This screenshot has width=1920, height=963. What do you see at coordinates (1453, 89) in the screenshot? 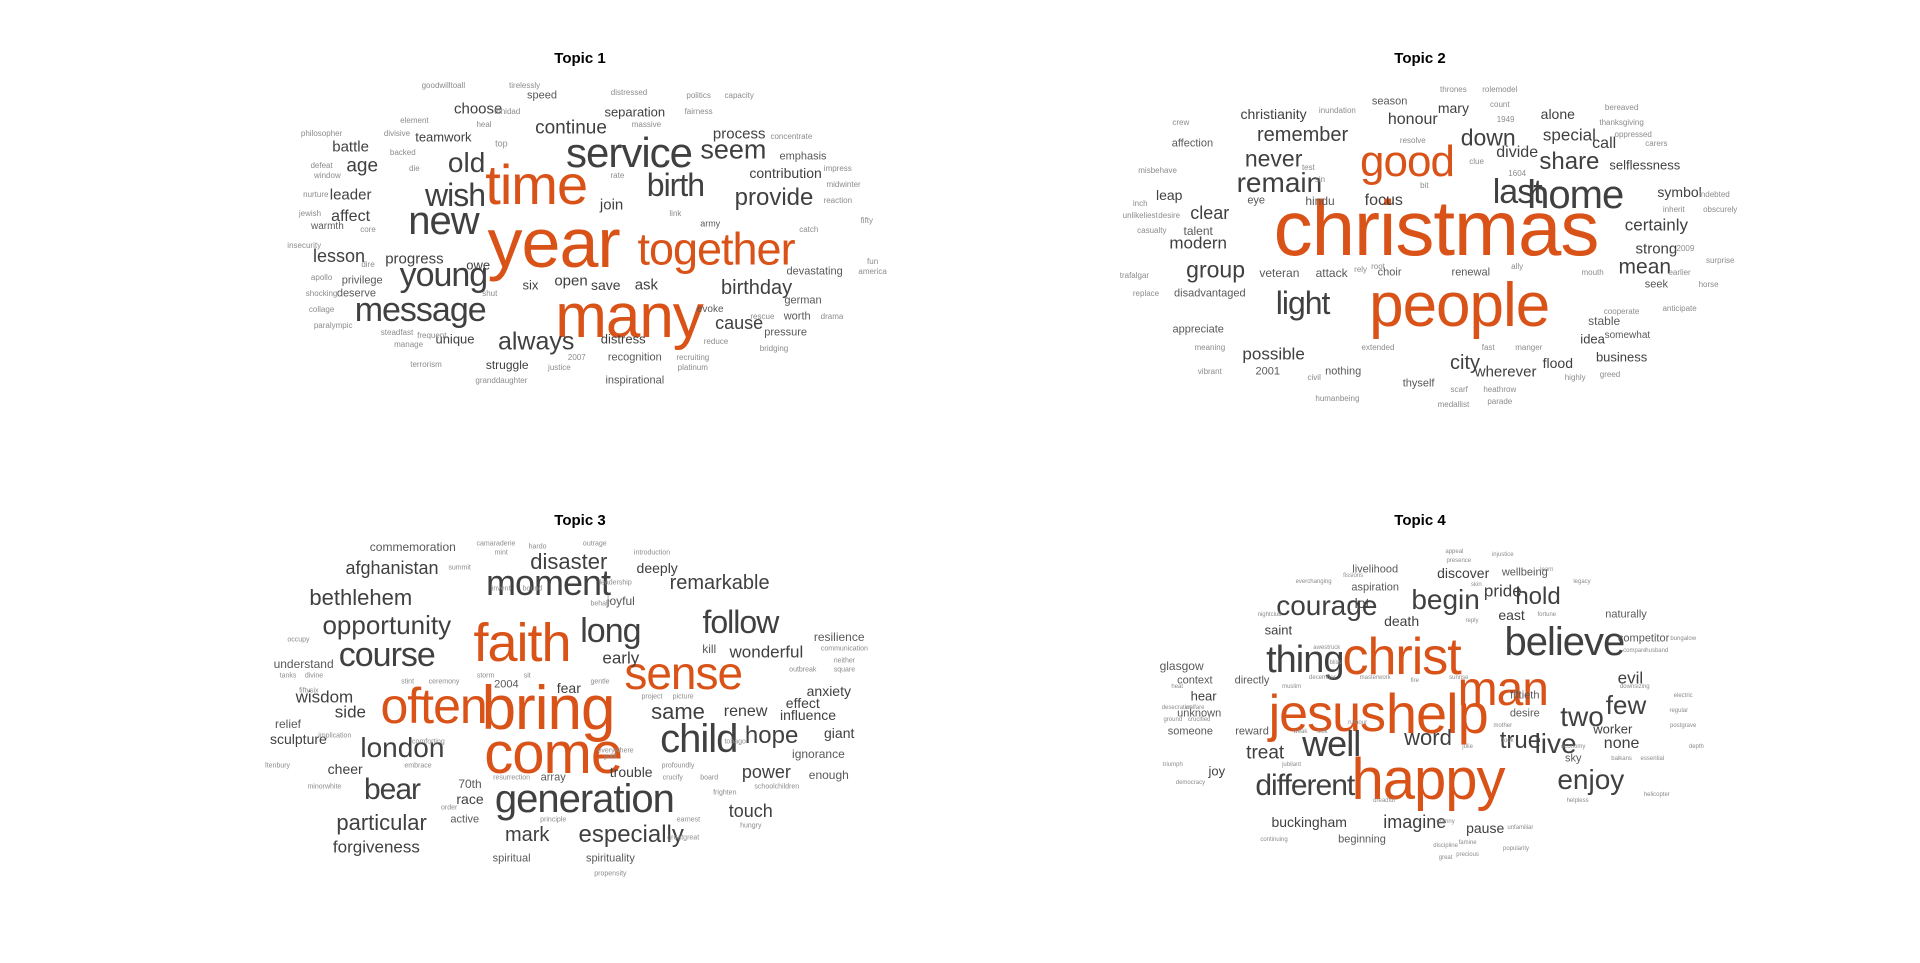
I see `word-thrones: thrones` at bounding box center [1453, 89].